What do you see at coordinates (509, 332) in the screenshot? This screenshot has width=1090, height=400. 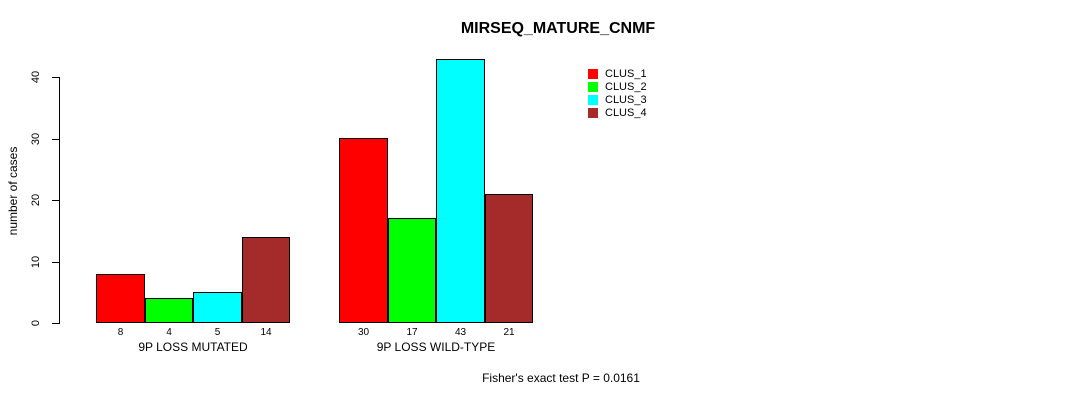 I see `bar-value-label: 21` at bounding box center [509, 332].